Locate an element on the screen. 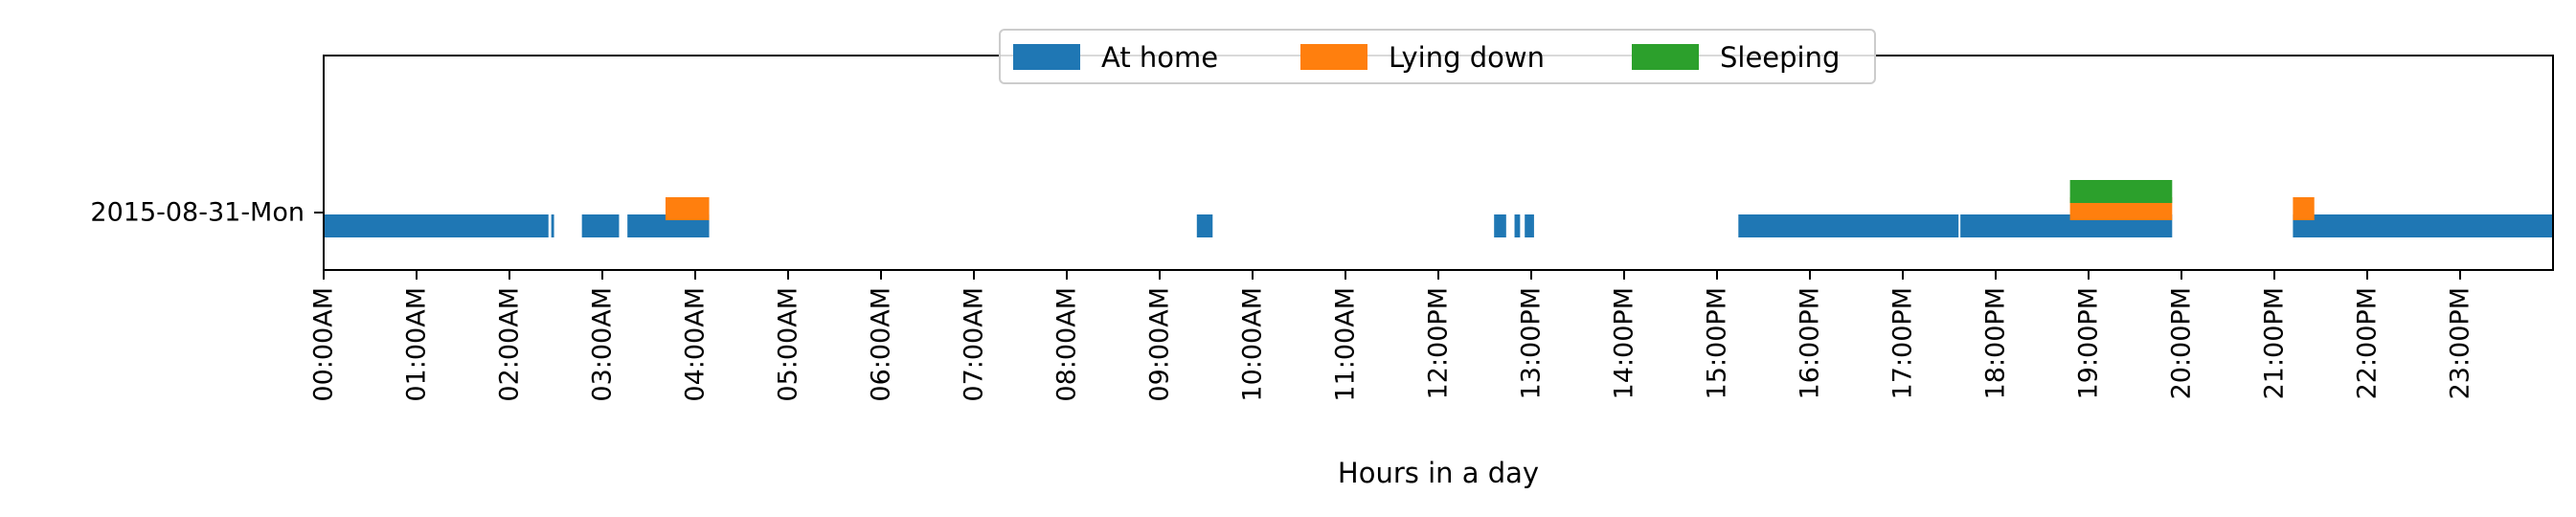  interval-bars is located at coordinates (1438, 208).